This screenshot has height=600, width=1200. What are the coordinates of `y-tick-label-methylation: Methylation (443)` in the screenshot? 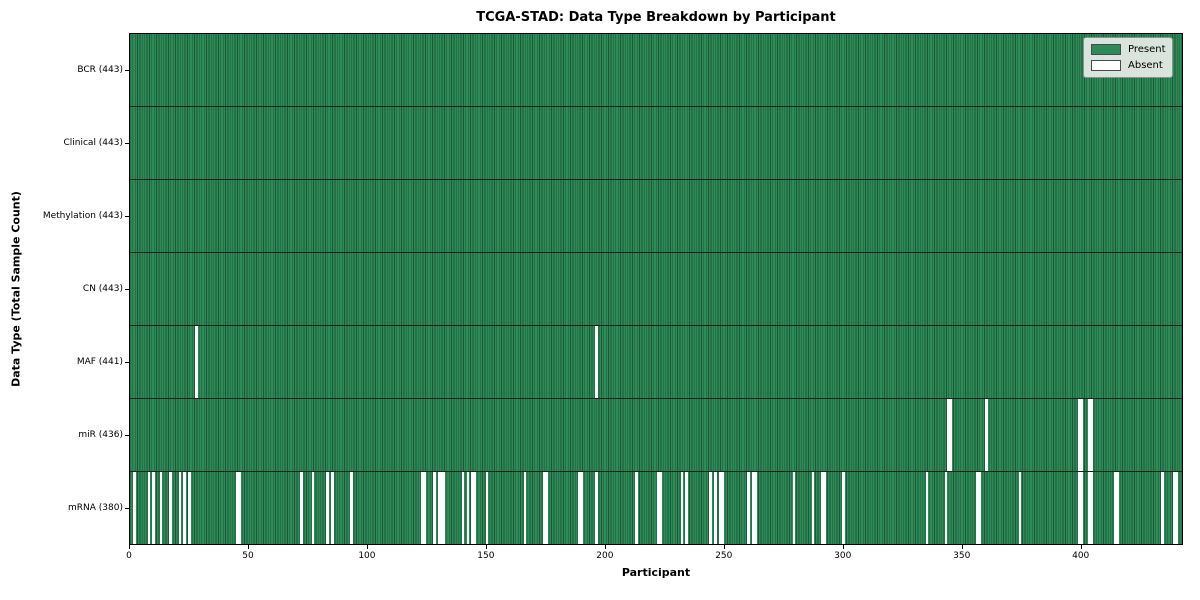 It's located at (82, 215).